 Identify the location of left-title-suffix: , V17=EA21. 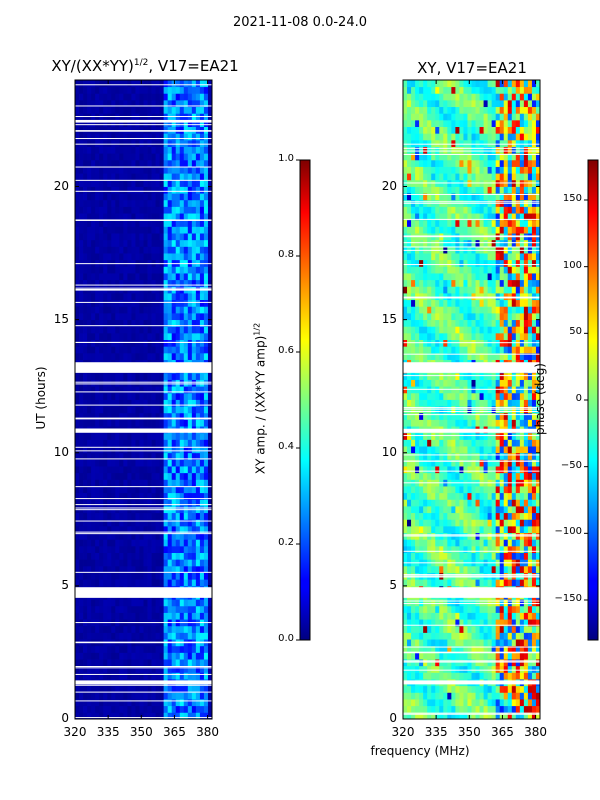
(193, 66).